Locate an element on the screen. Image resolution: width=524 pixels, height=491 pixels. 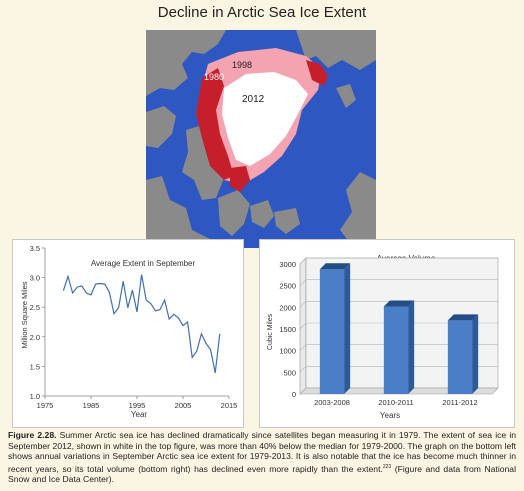
volume-y-tick-label: 1000 is located at coordinates (287, 351).